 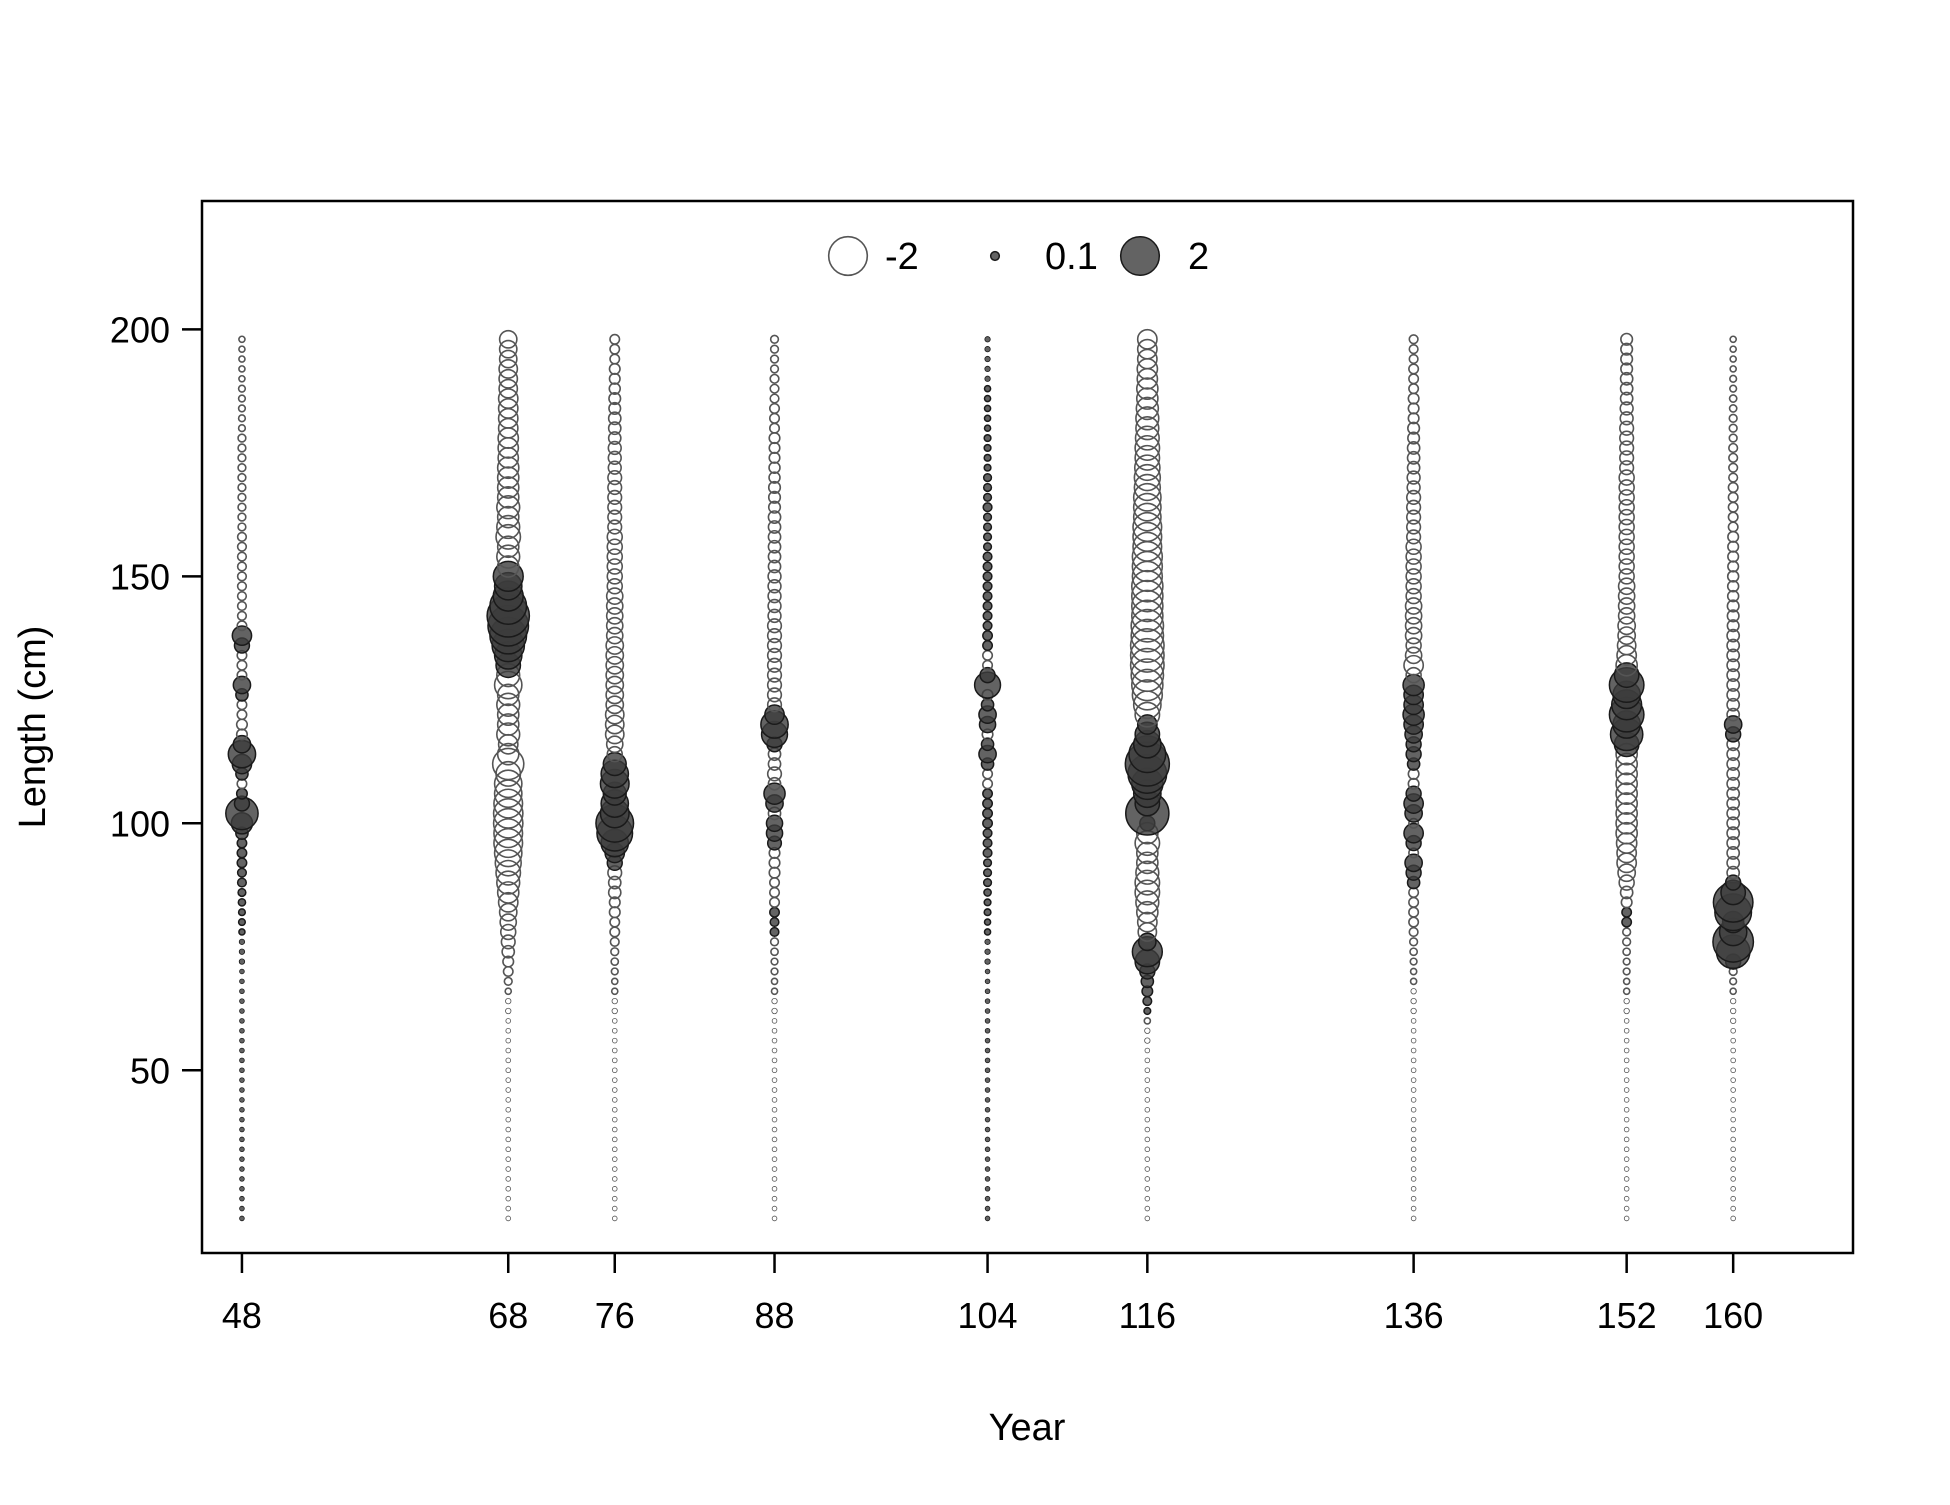 What do you see at coordinates (242, 1315) in the screenshot?
I see `x-tick-label-48: 48` at bounding box center [242, 1315].